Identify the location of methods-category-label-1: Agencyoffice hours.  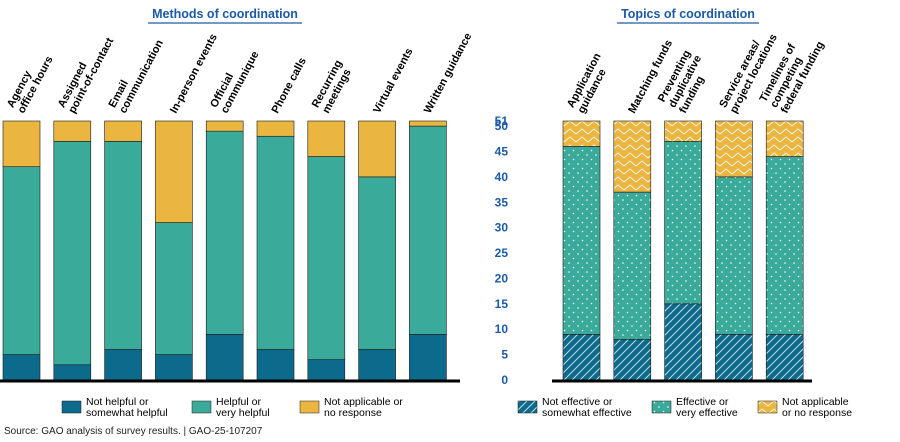
(30, 82).